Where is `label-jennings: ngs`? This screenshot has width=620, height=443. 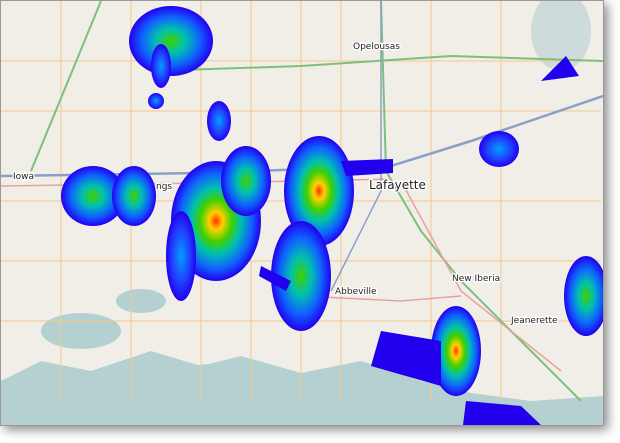
label-jennings: ngs is located at coordinates (164, 187).